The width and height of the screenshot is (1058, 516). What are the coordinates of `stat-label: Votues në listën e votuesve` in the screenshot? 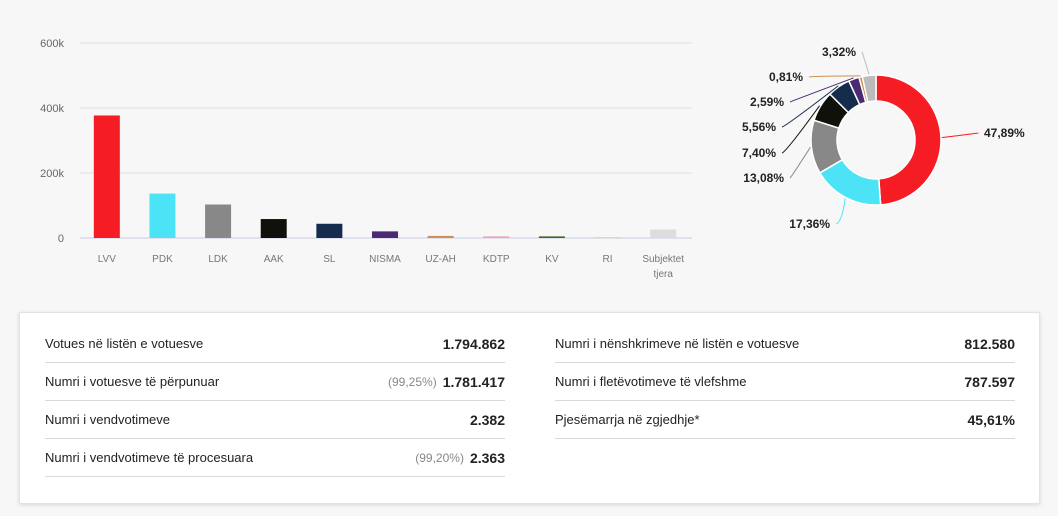 It's located at (124, 343).